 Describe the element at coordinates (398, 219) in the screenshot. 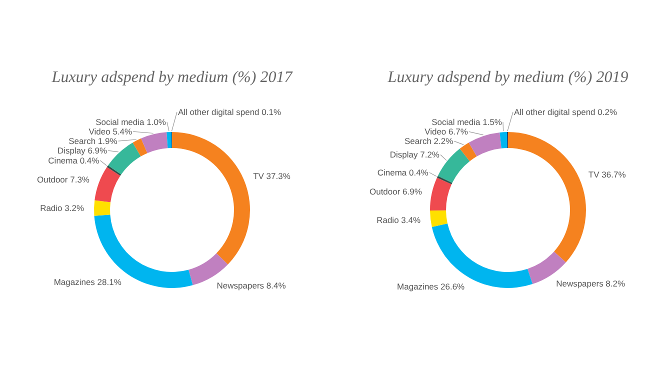

I see `slice-label: Radio 3.4%` at that location.